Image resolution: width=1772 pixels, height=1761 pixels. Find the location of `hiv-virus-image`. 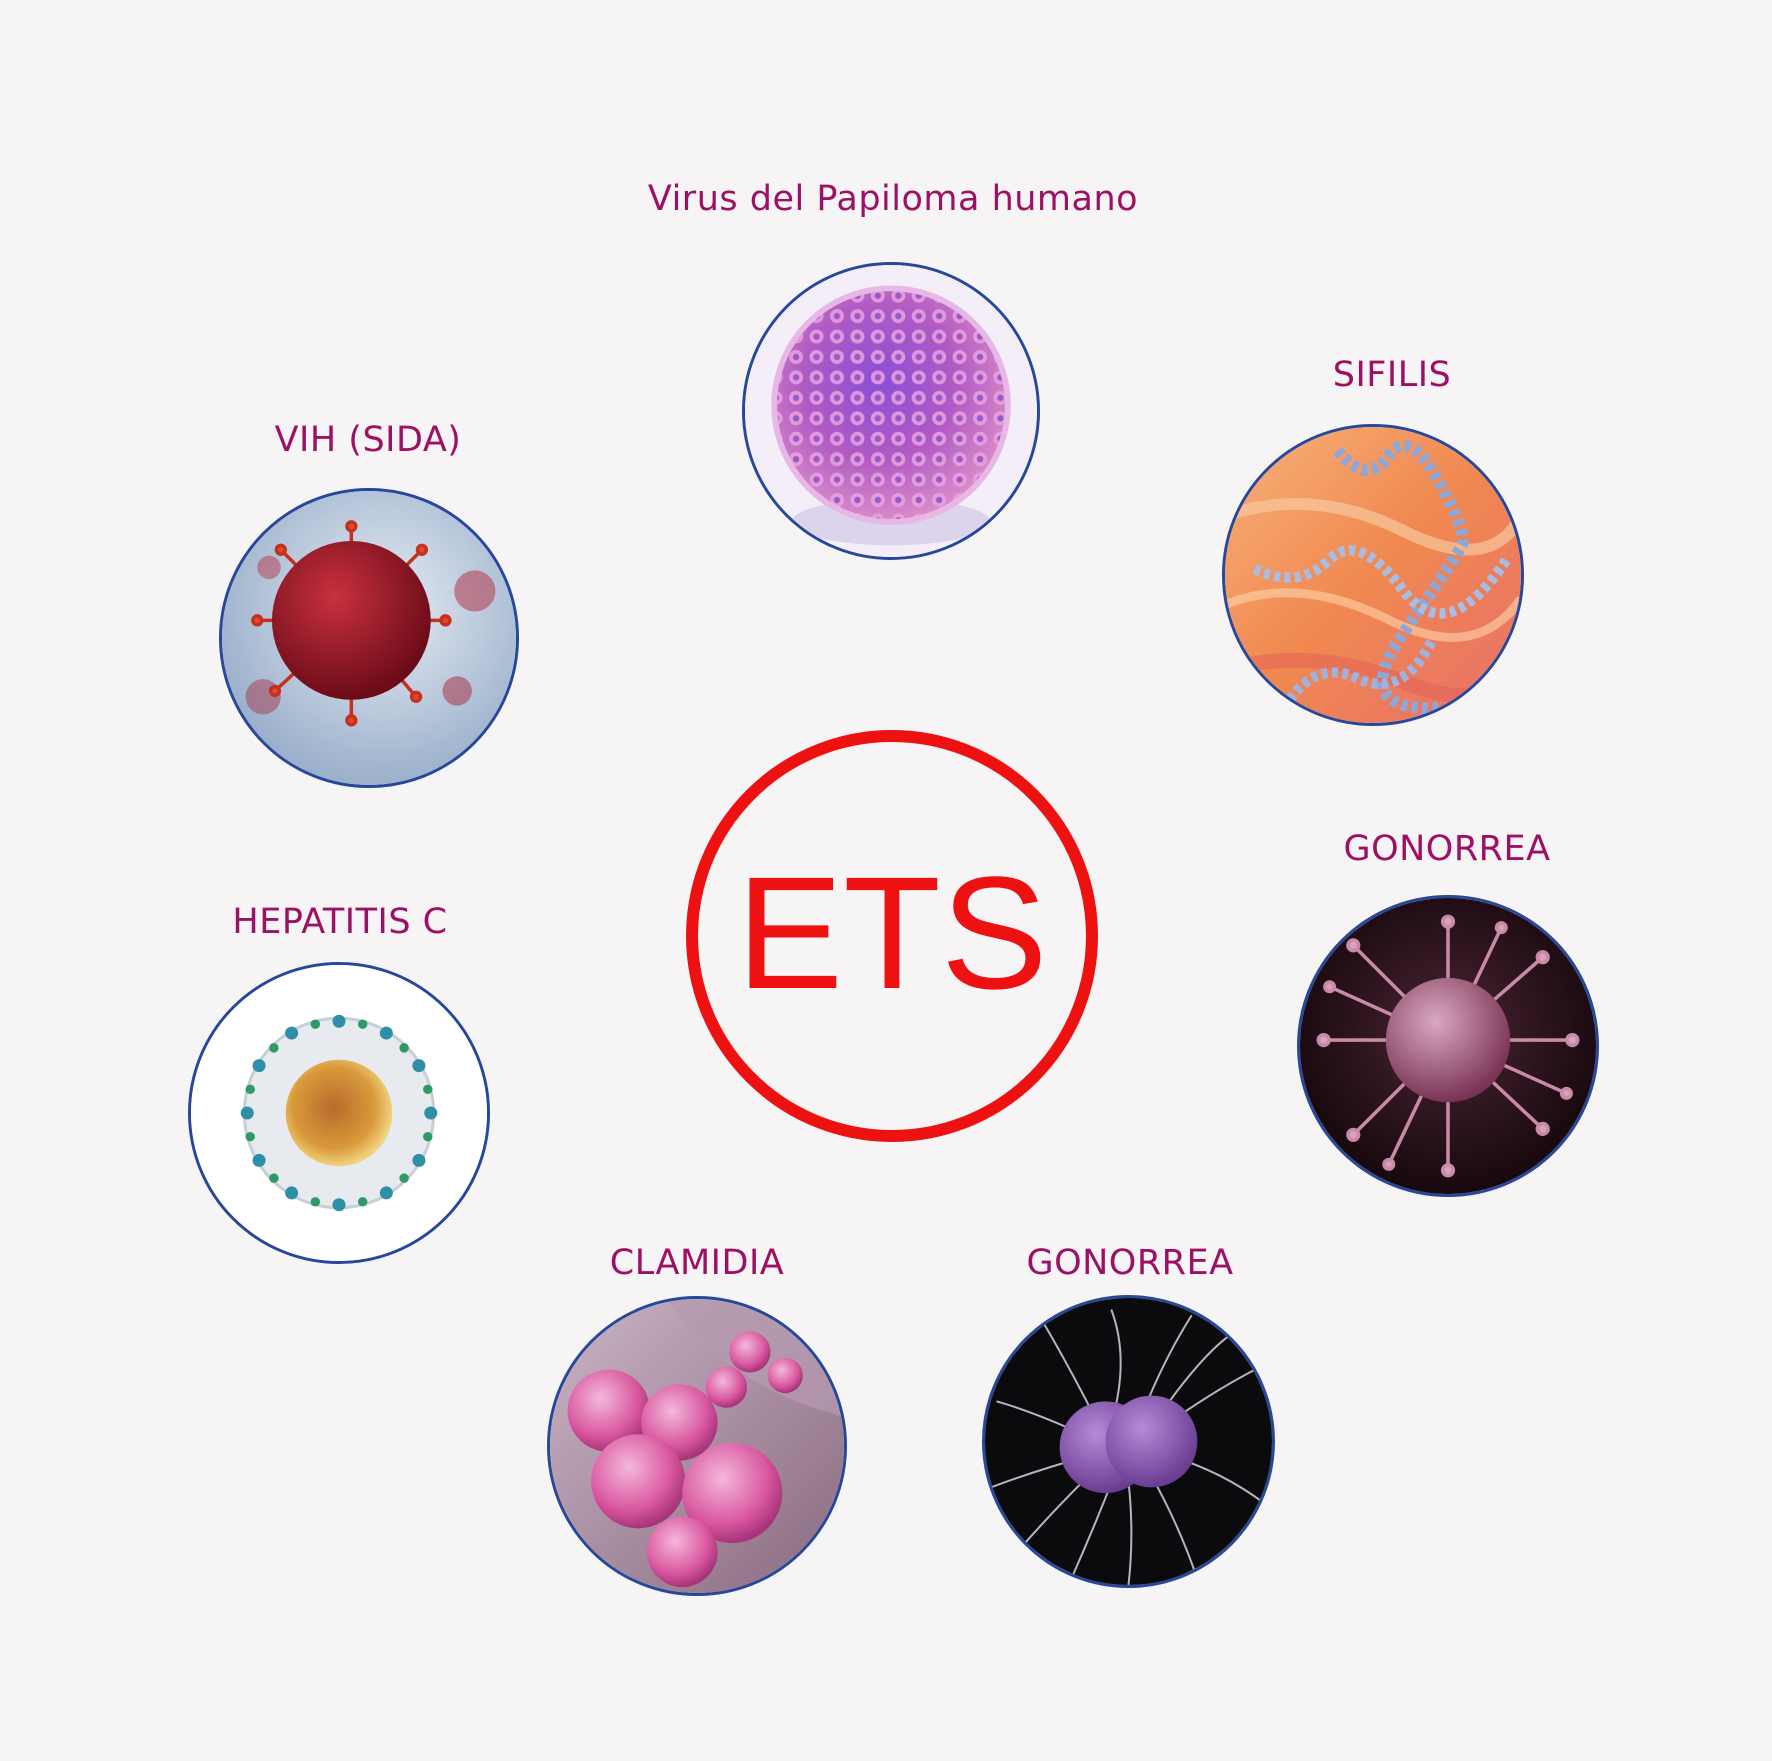

hiv-virus-image is located at coordinates (369, 638).